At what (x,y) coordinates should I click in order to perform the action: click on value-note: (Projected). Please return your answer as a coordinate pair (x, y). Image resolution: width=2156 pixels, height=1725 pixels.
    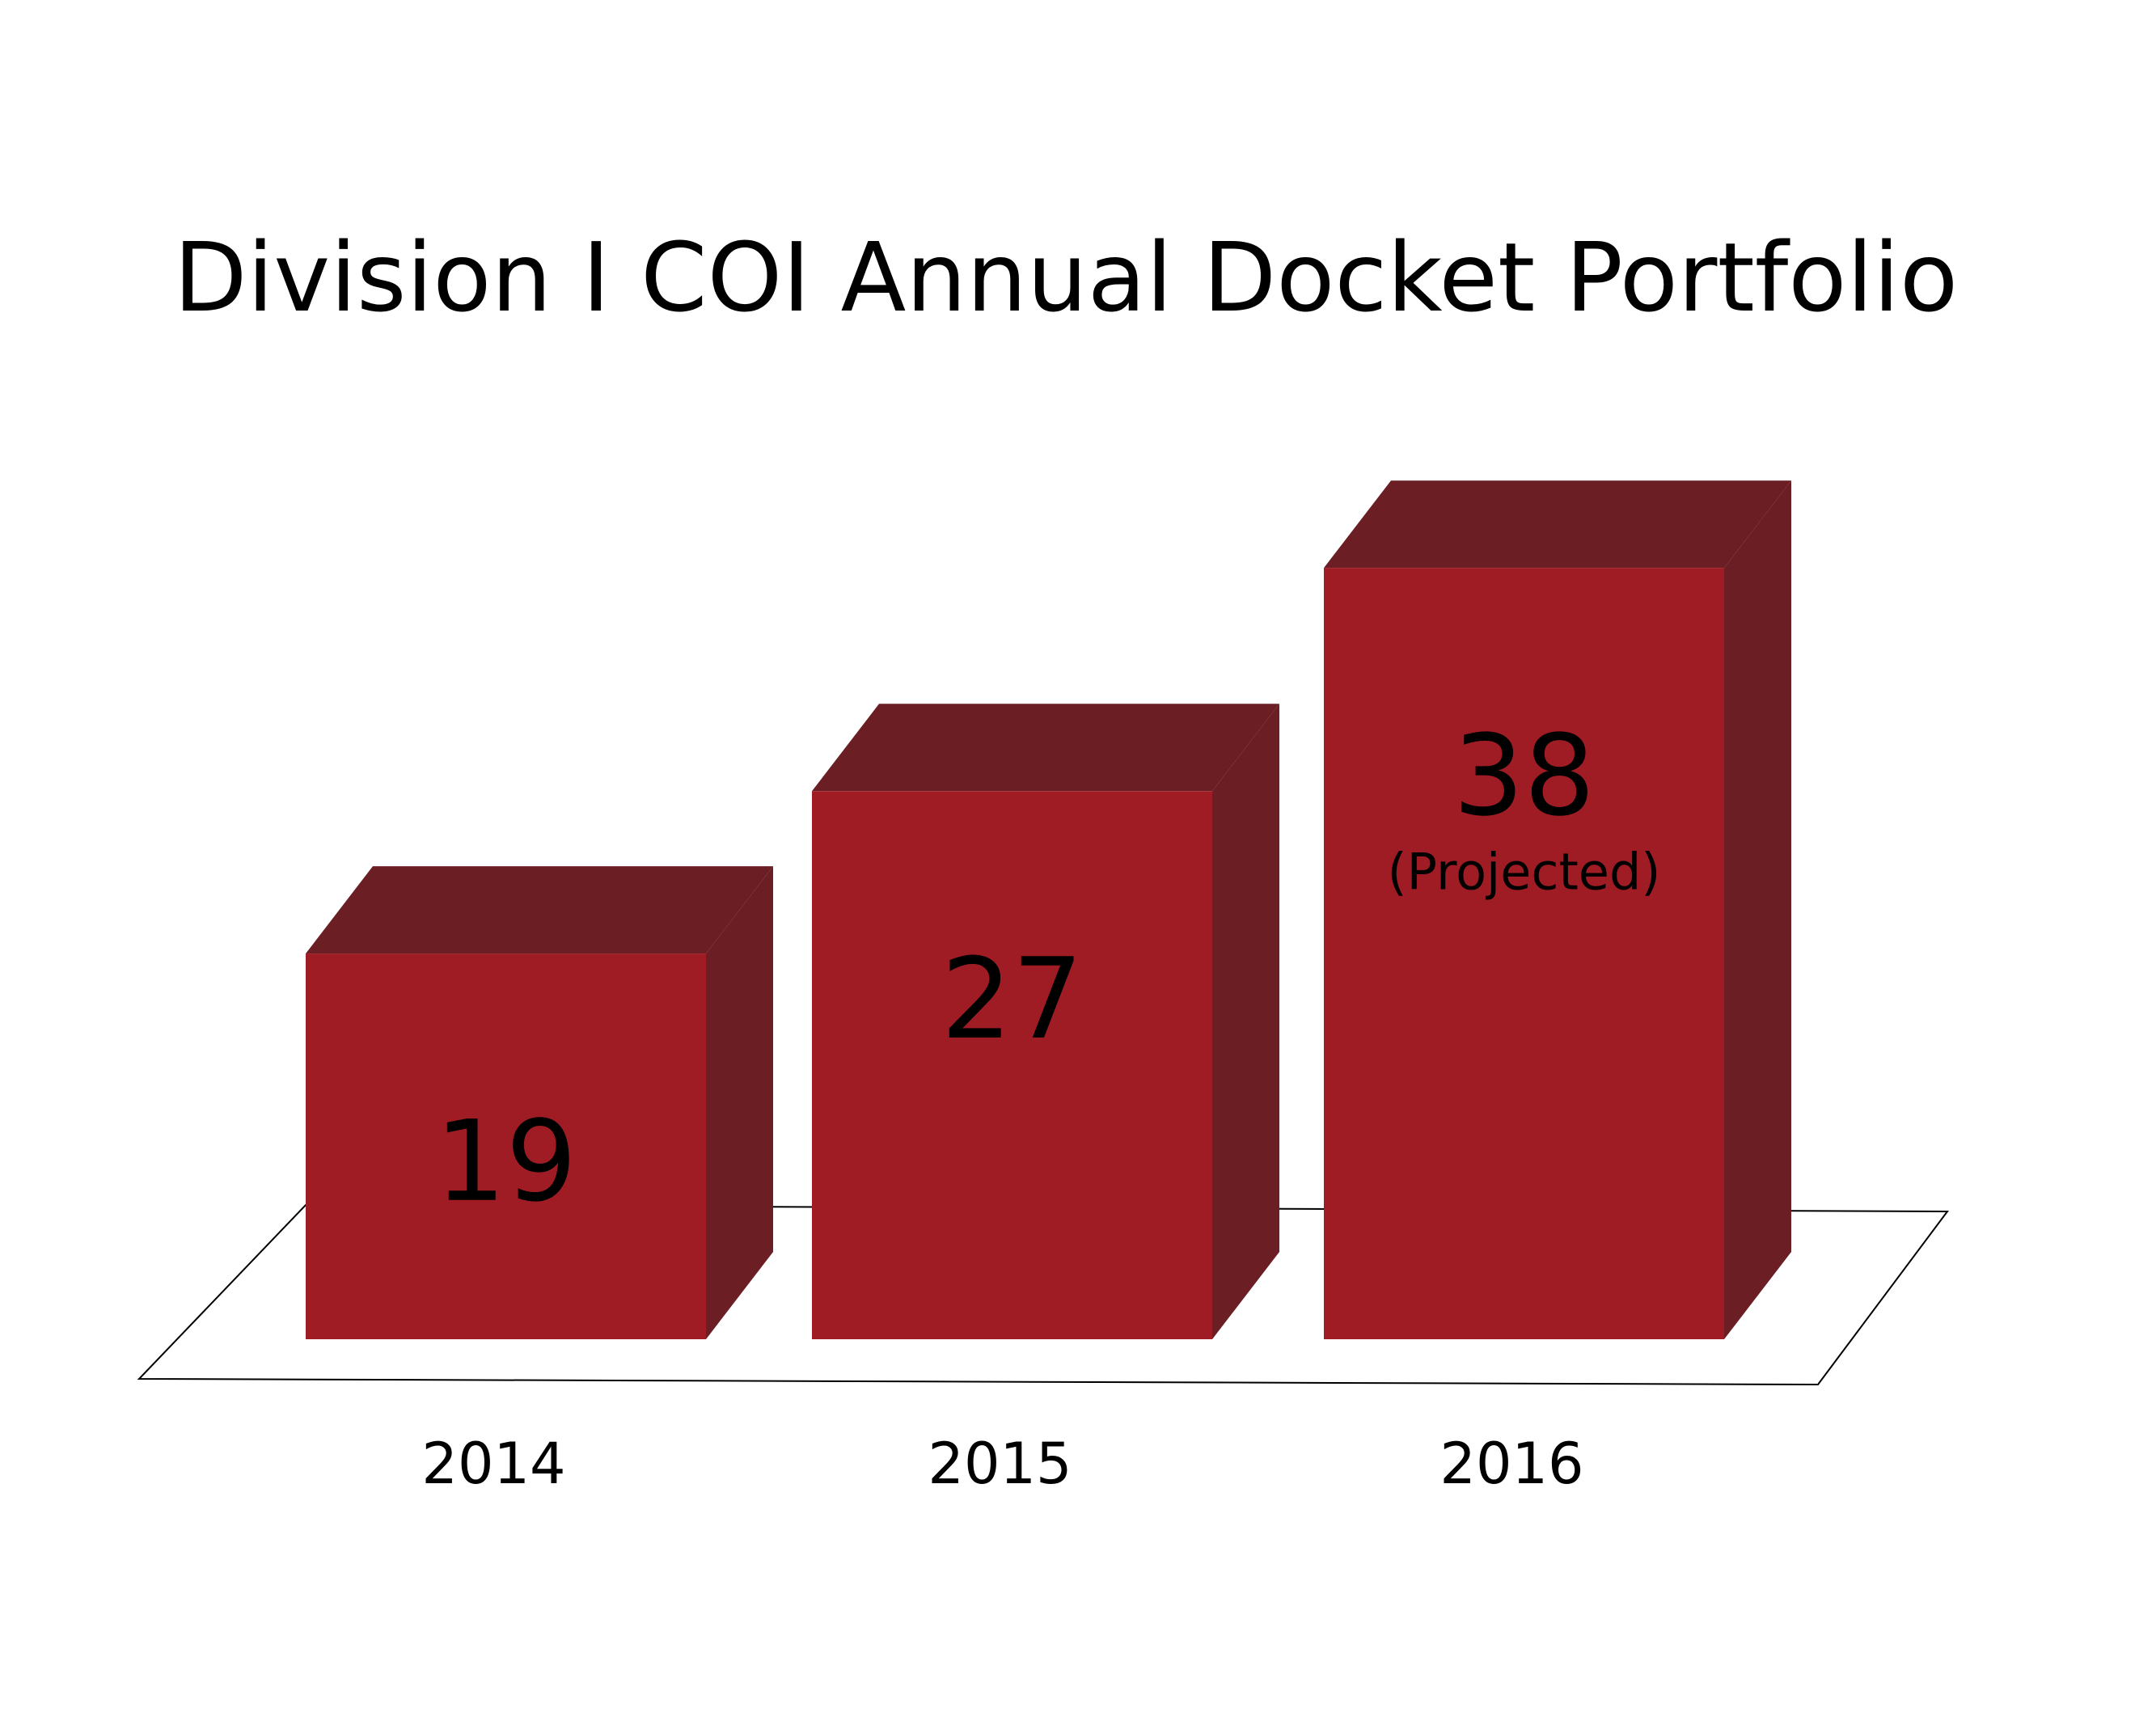
    Looking at the image, I should click on (1524, 872).